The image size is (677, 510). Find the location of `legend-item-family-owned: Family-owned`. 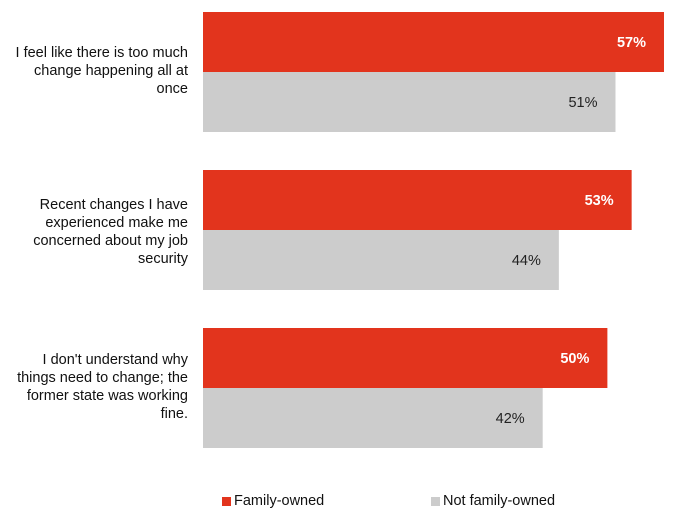

legend-item-family-owned: Family-owned is located at coordinates (273, 501).